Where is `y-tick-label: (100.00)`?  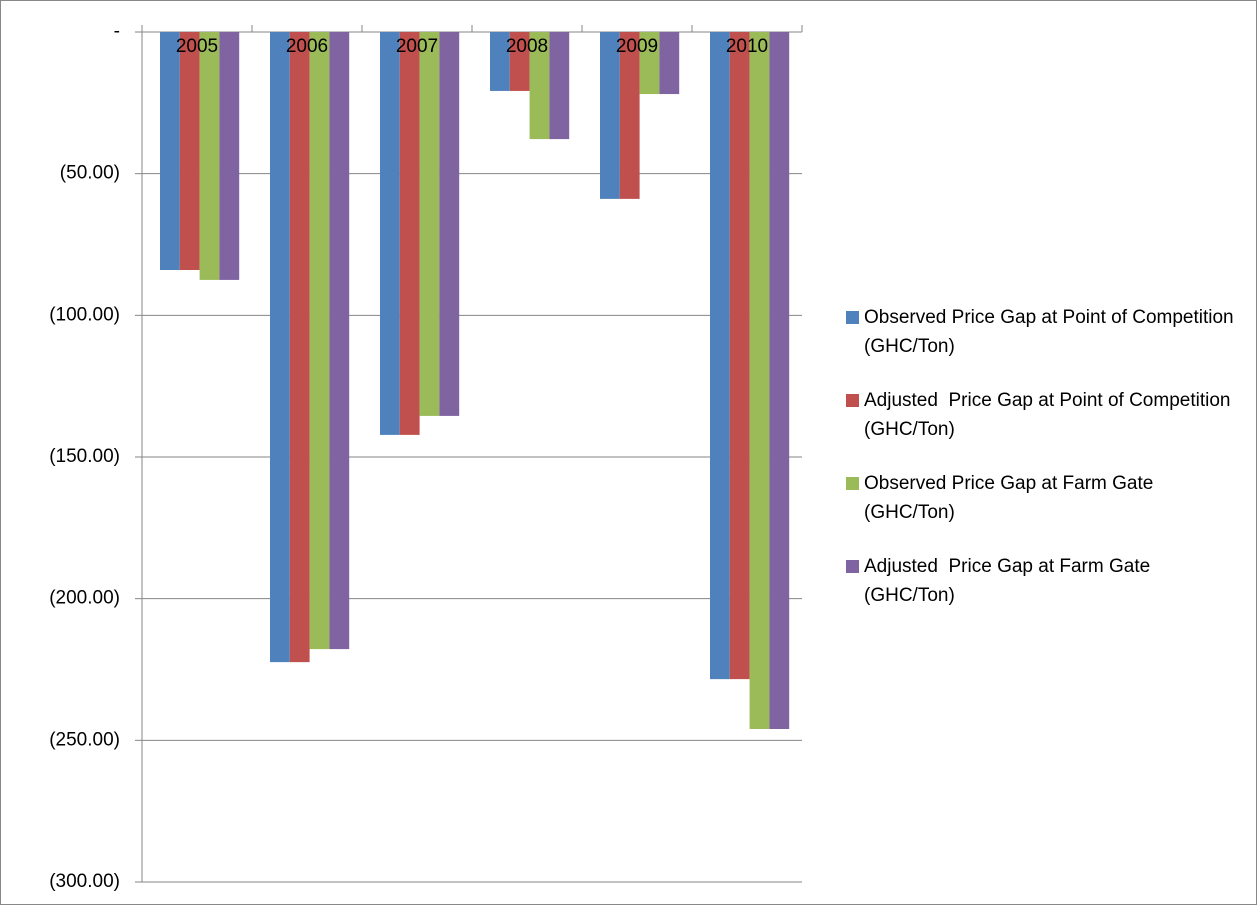 y-tick-label: (100.00) is located at coordinates (84, 314).